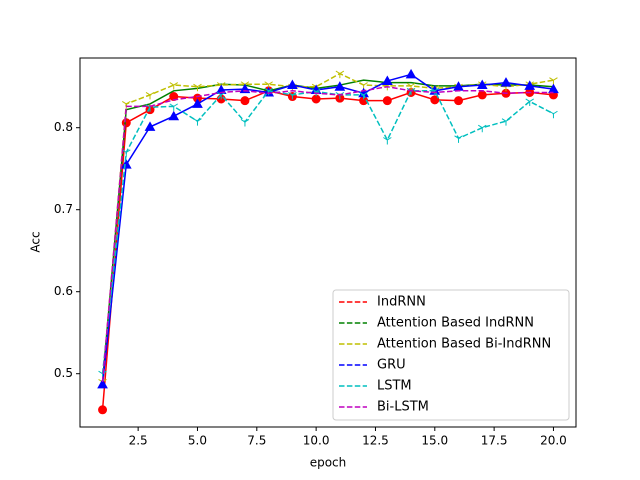 The image size is (640, 480). Describe the element at coordinates (391, 365) in the screenshot. I see `legend-label: GRU` at that location.